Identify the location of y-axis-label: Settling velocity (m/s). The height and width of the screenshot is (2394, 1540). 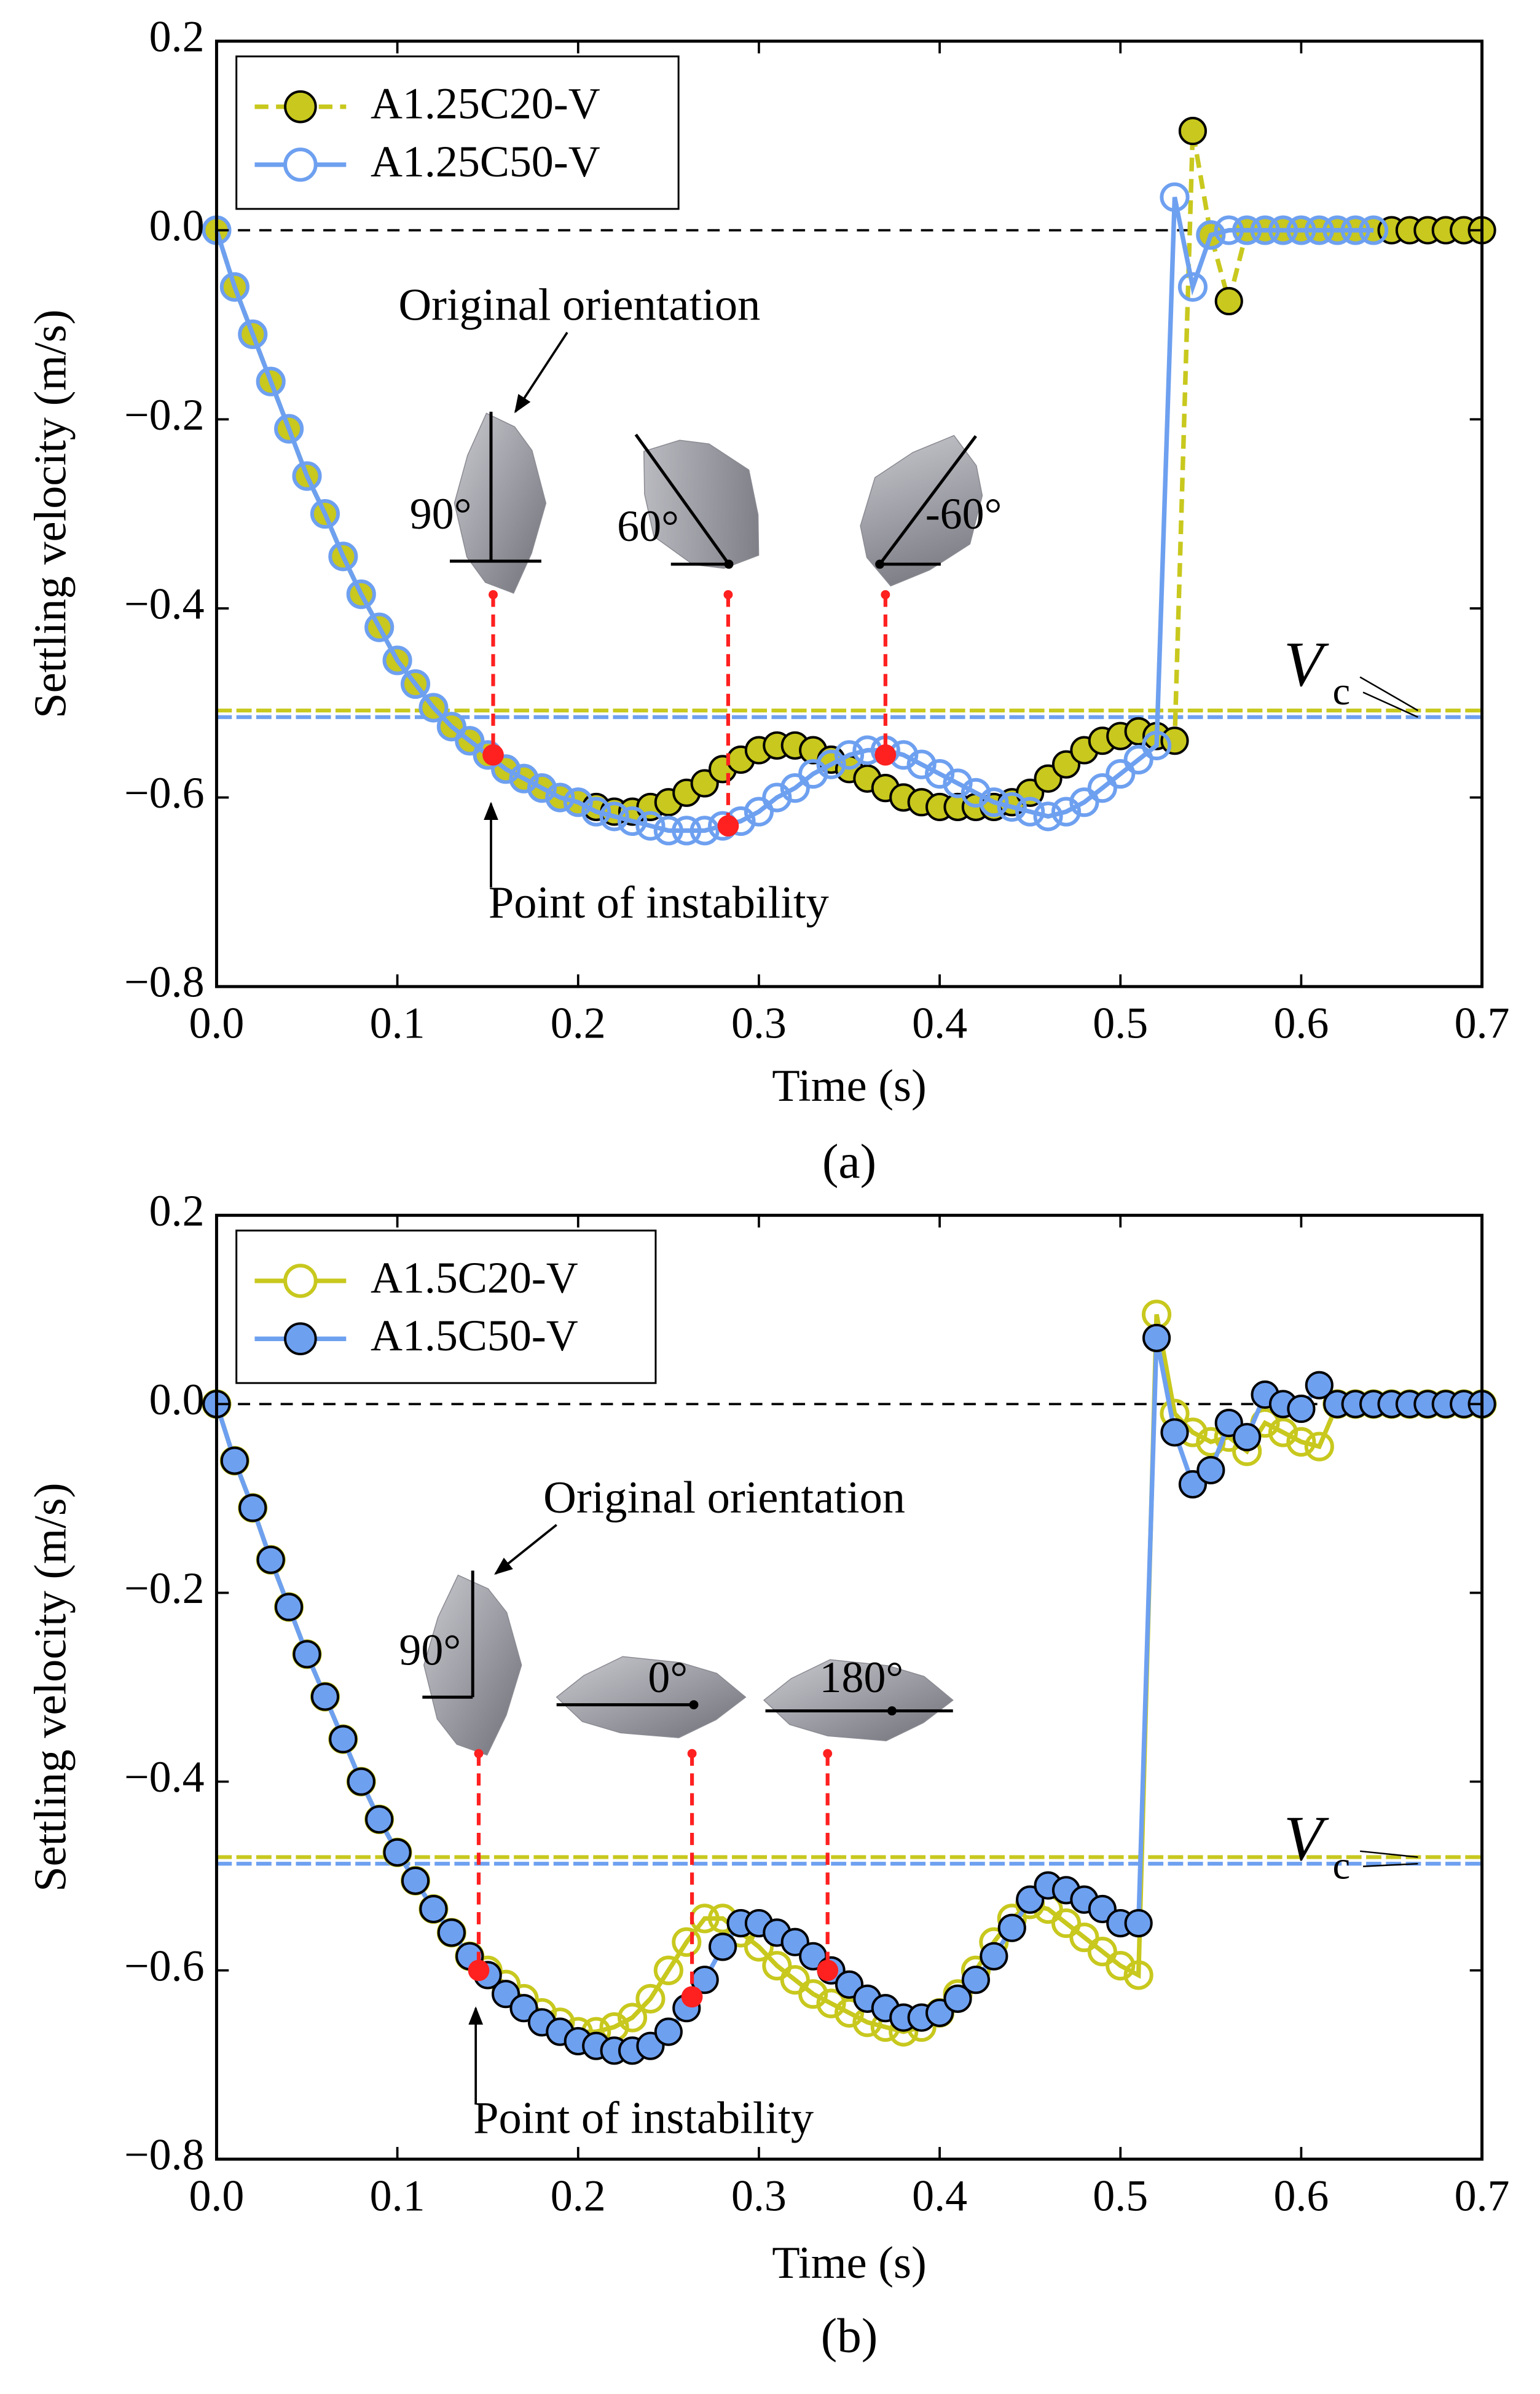
(51, 1686).